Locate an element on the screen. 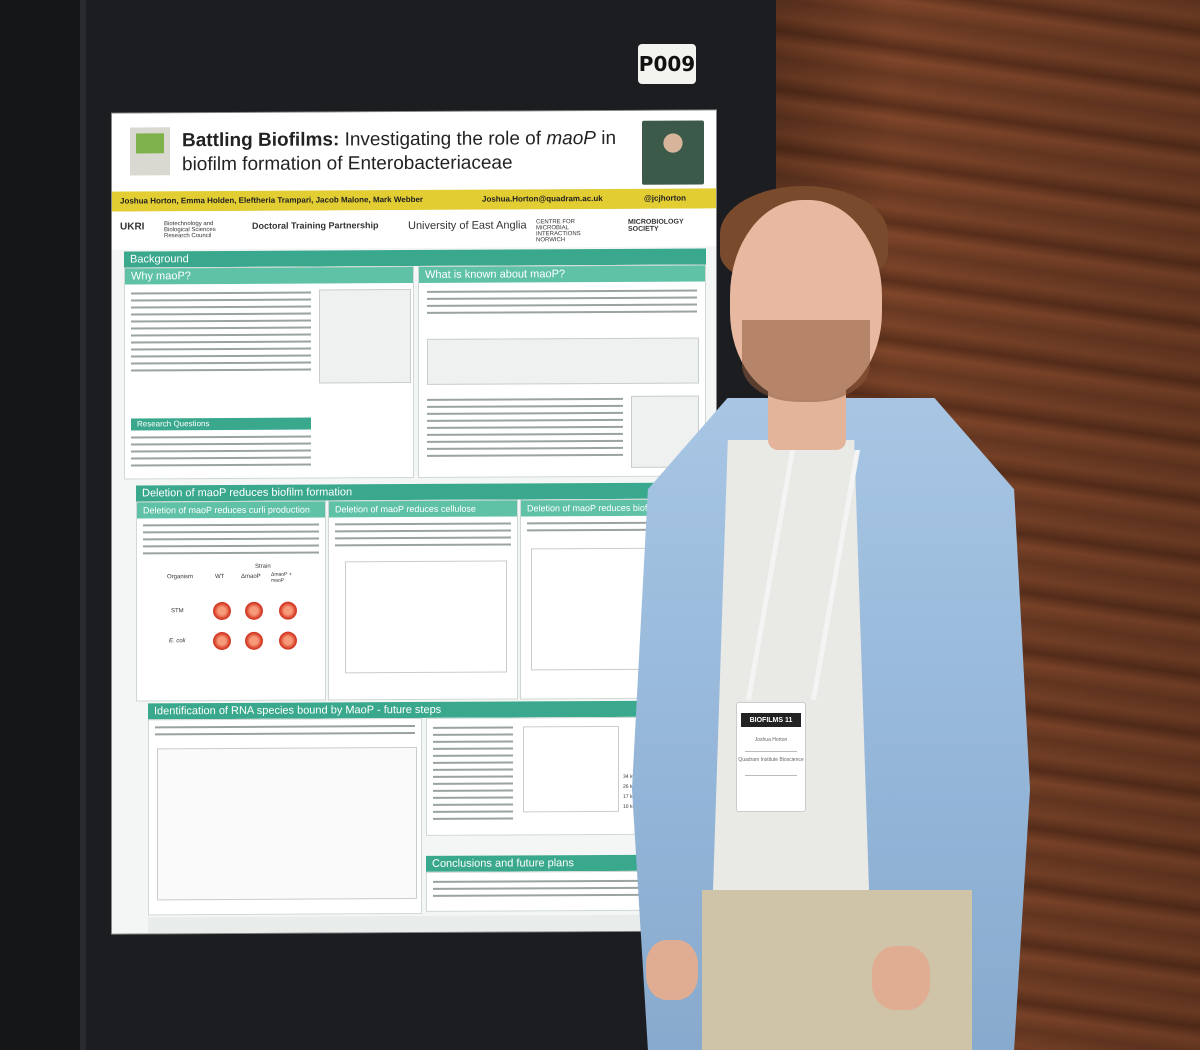 This screenshot has width=1200, height=1050. panel-why: Why maoP? Research Questions is located at coordinates (269, 373).